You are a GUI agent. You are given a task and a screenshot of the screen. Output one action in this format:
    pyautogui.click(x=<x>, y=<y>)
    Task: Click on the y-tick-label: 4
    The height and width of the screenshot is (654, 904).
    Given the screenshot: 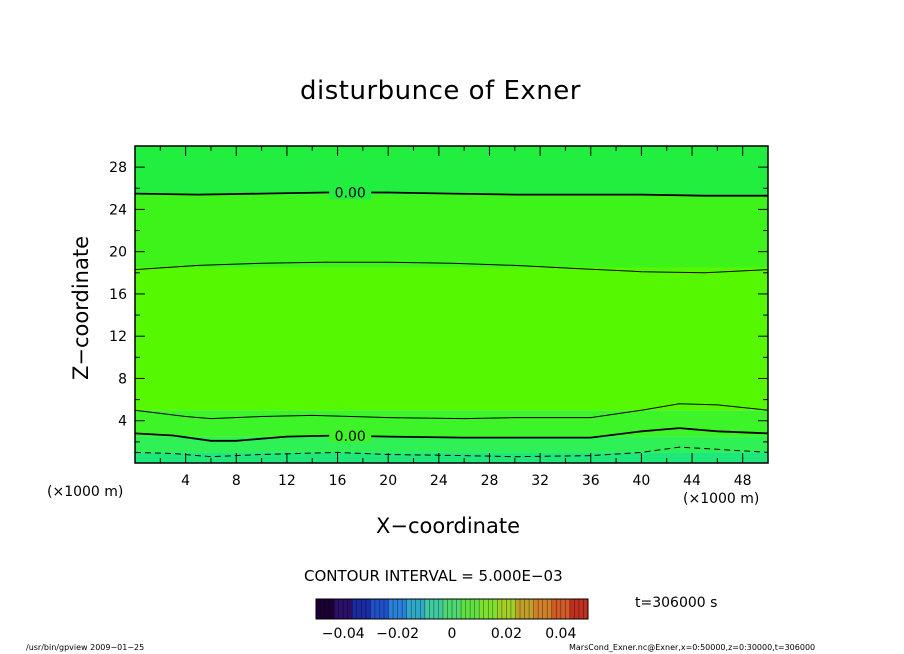 What is the action you would take?
    pyautogui.click(x=122, y=422)
    